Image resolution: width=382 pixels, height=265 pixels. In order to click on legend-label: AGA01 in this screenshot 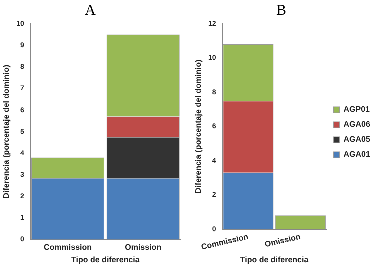, I will do `click(357, 155)`.